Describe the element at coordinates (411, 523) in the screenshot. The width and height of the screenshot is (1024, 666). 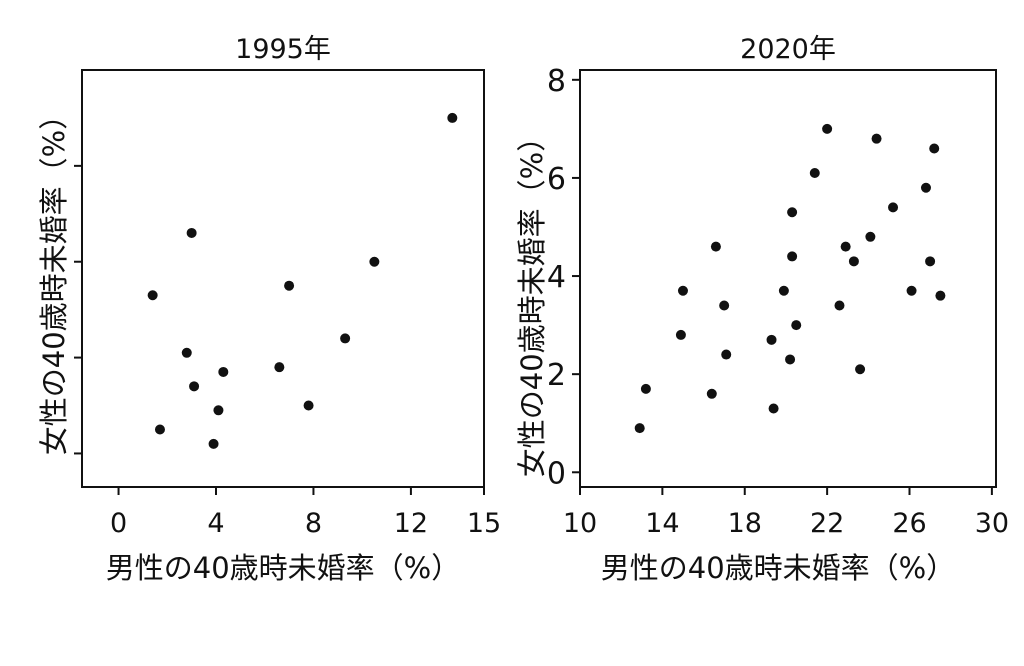
I see `x-tick-label: 12` at that location.